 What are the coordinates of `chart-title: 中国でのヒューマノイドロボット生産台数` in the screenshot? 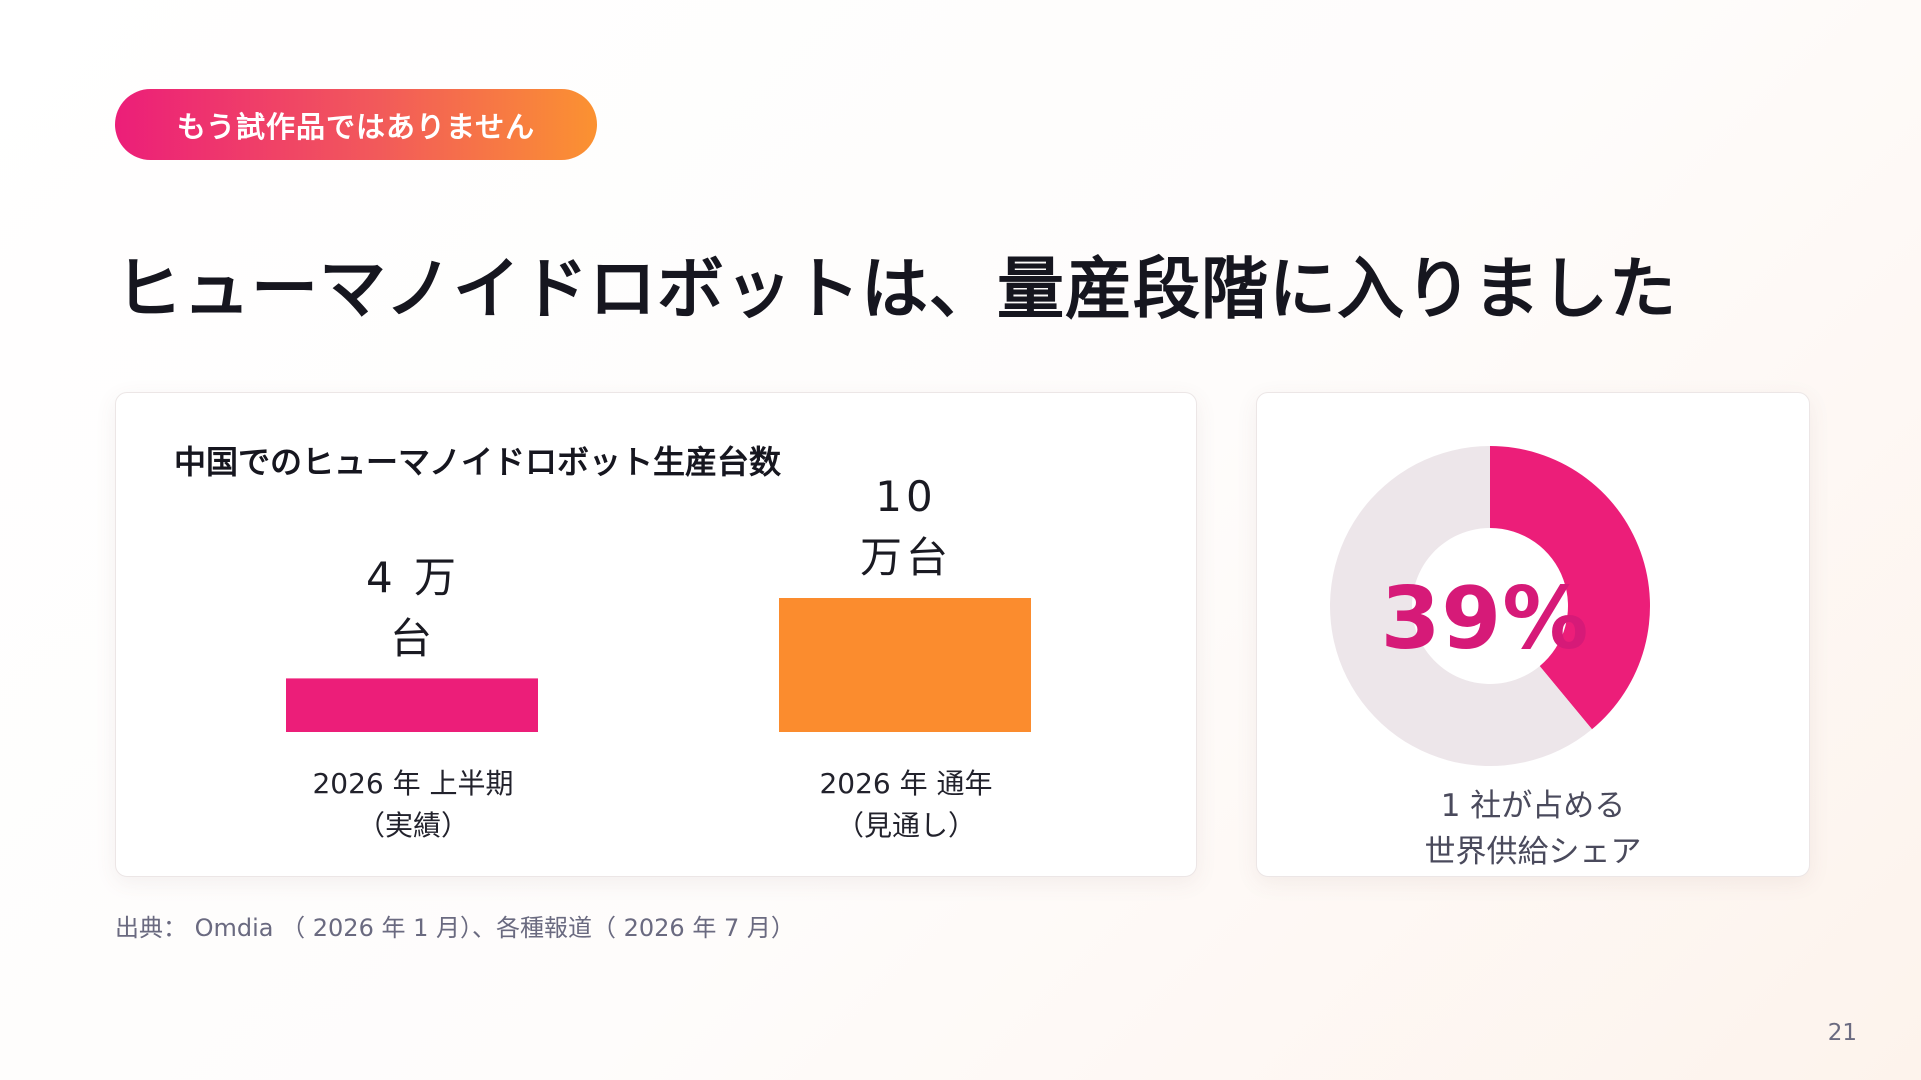 It's located at (478, 462).